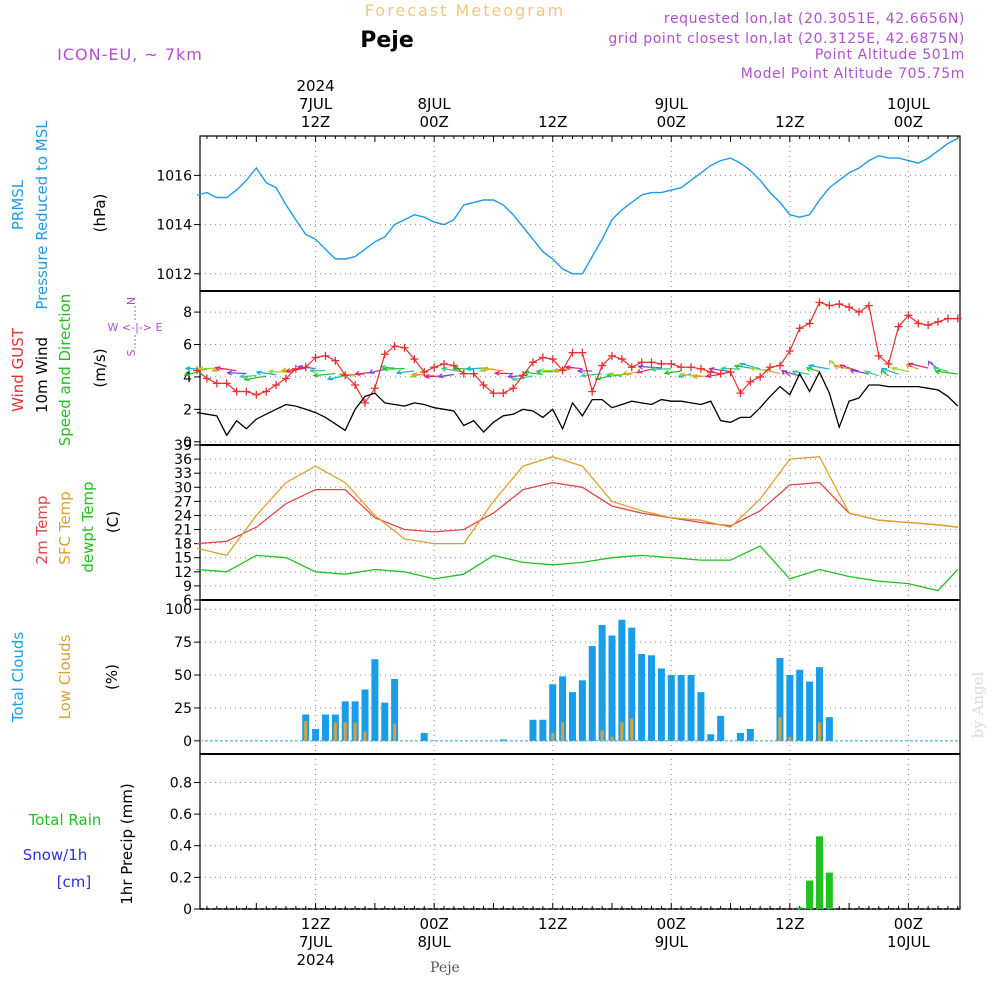  What do you see at coordinates (316, 104) in the screenshot?
I see `x-label-top: 7JUL` at bounding box center [316, 104].